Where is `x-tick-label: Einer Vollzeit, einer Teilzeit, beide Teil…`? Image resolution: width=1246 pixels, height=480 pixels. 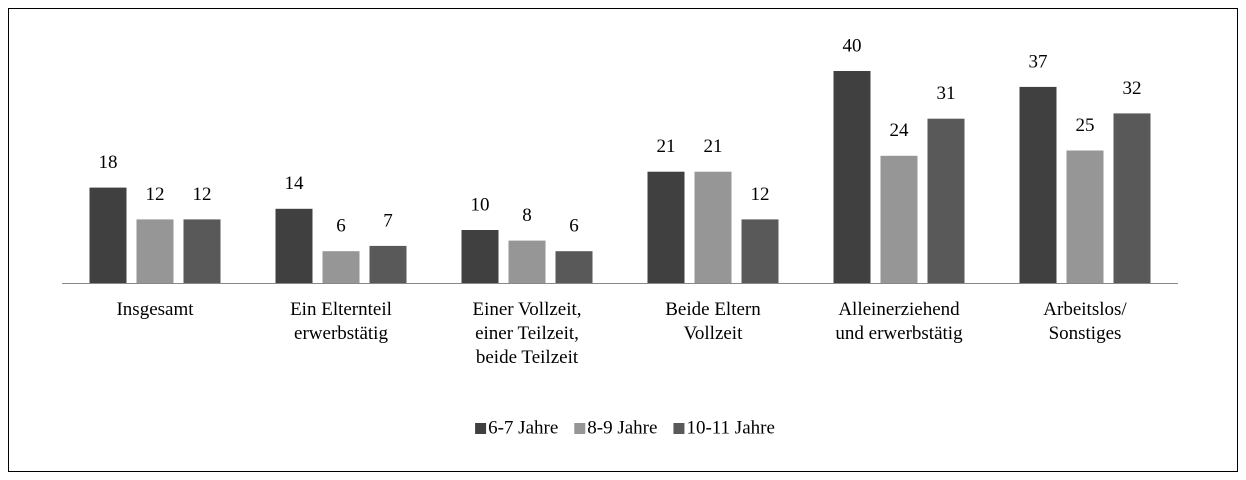 x-tick-label: Einer Vollzeit, einer Teilzeit, beide Teil… is located at coordinates (526, 333).